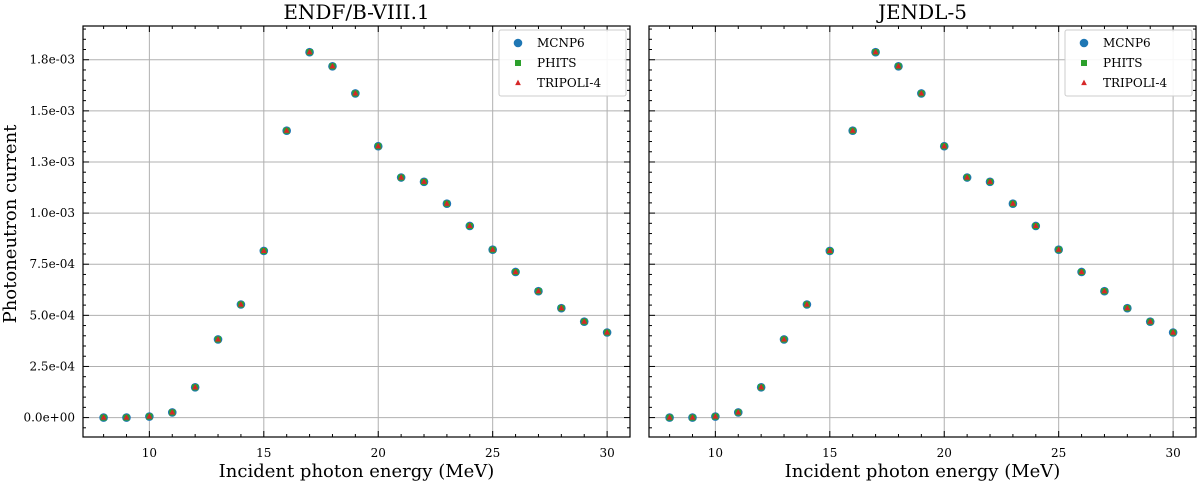 This screenshot has height=482, width=1200. What do you see at coordinates (52, 366) in the screenshot?
I see `y-tick-label: 2.5e-04` at bounding box center [52, 366].